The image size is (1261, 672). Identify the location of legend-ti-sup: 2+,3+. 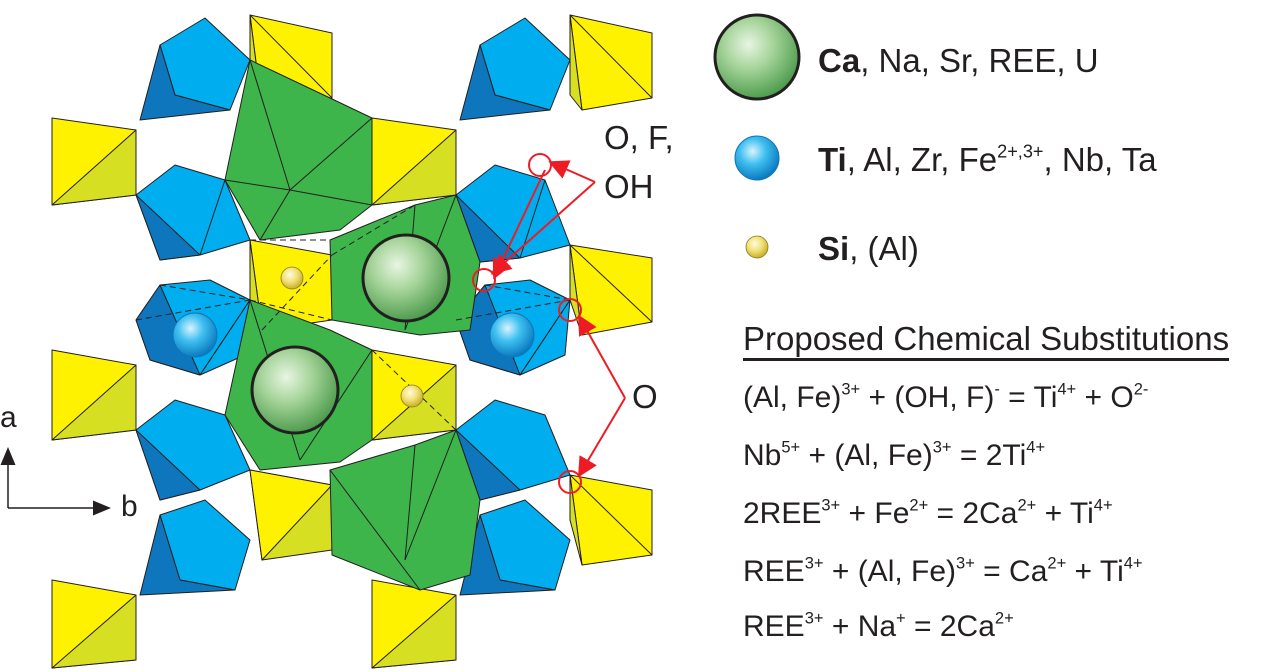
(1020, 151).